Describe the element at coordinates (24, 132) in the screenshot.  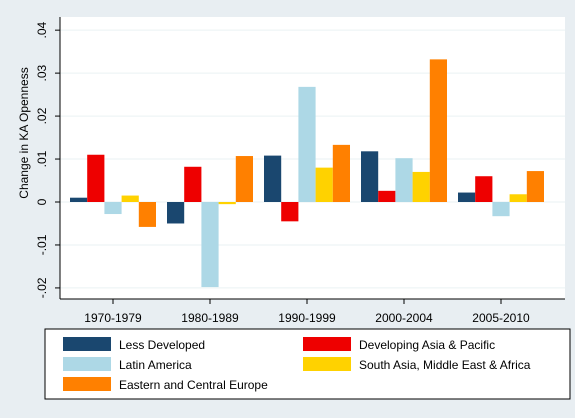
I see `y-axis-title: Change in KA Openness` at that location.